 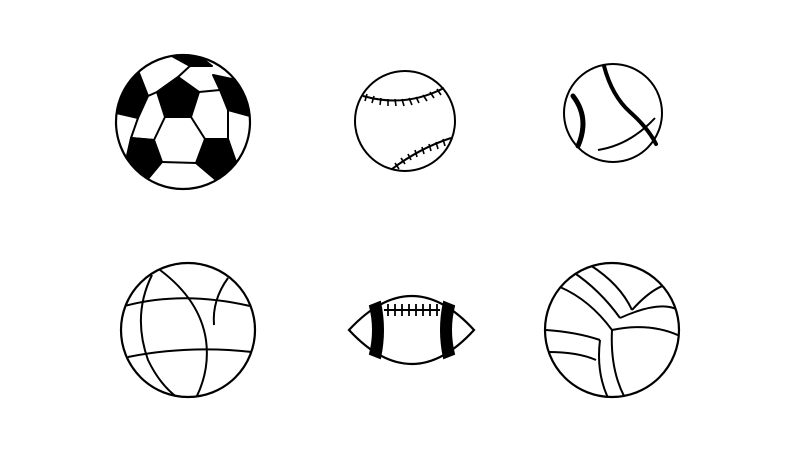 I want to click on soccer-ball-icon, so click(x=183, y=122).